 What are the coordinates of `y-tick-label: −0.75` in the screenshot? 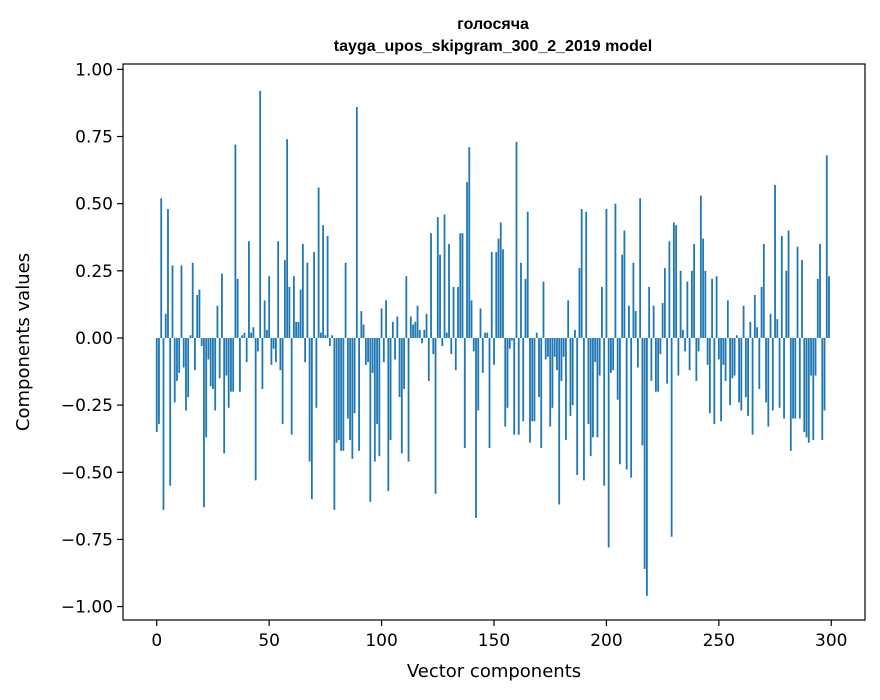 It's located at (87, 540).